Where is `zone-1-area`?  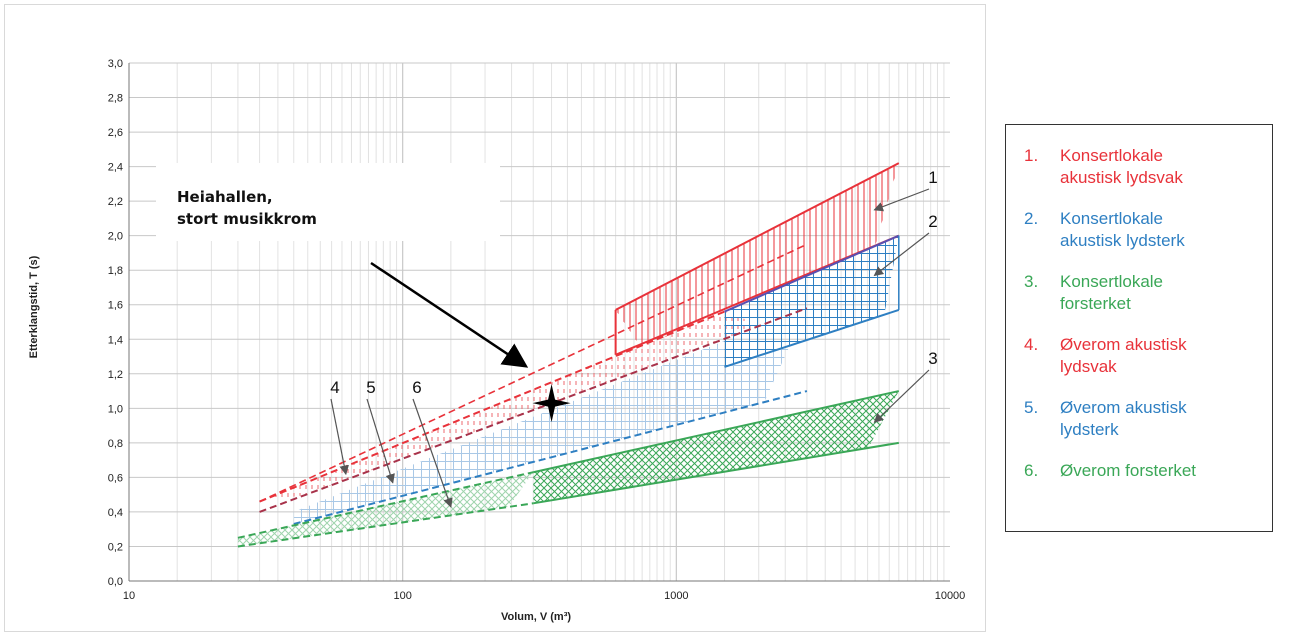
zone-1-area is located at coordinates (757, 254).